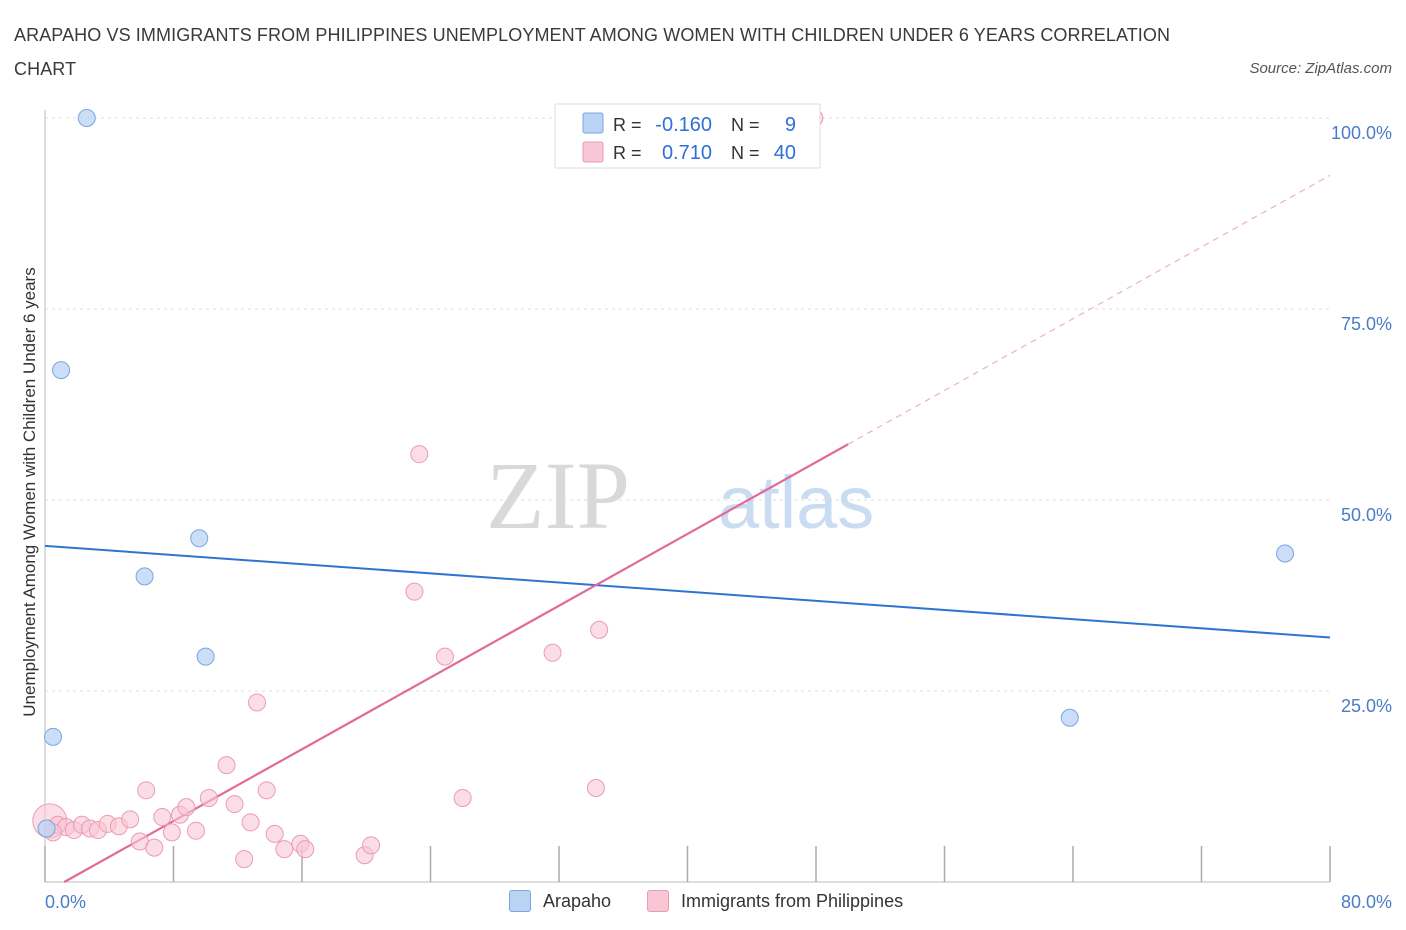 Image resolution: width=1406 pixels, height=930 pixels. I want to click on watermark-zip: ZIP, so click(558, 495).